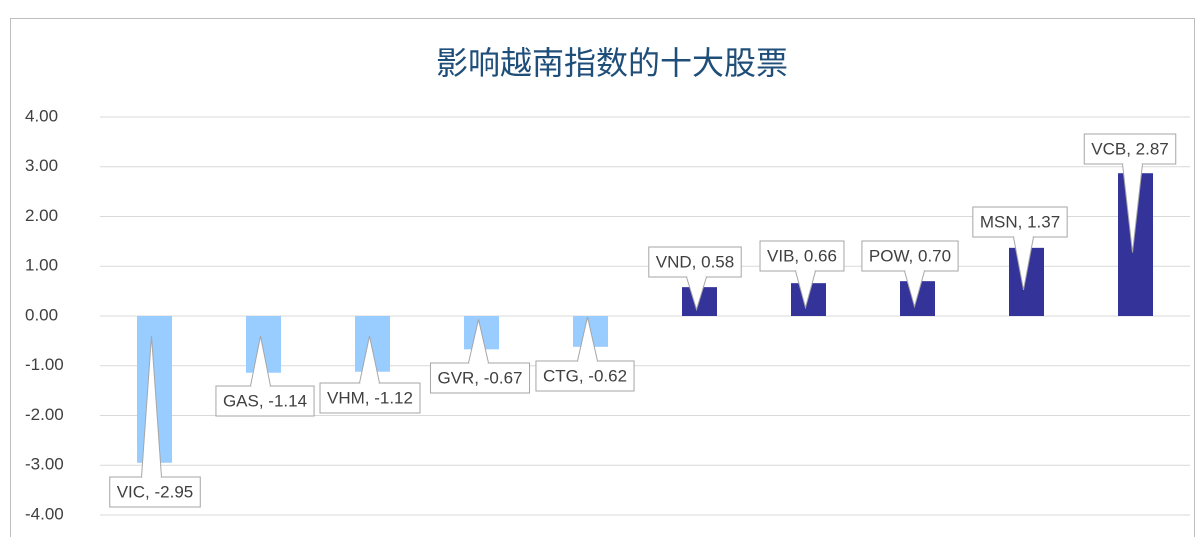 The height and width of the screenshot is (537, 1200). I want to click on data-label: MSN, 1.37, so click(1020, 221).